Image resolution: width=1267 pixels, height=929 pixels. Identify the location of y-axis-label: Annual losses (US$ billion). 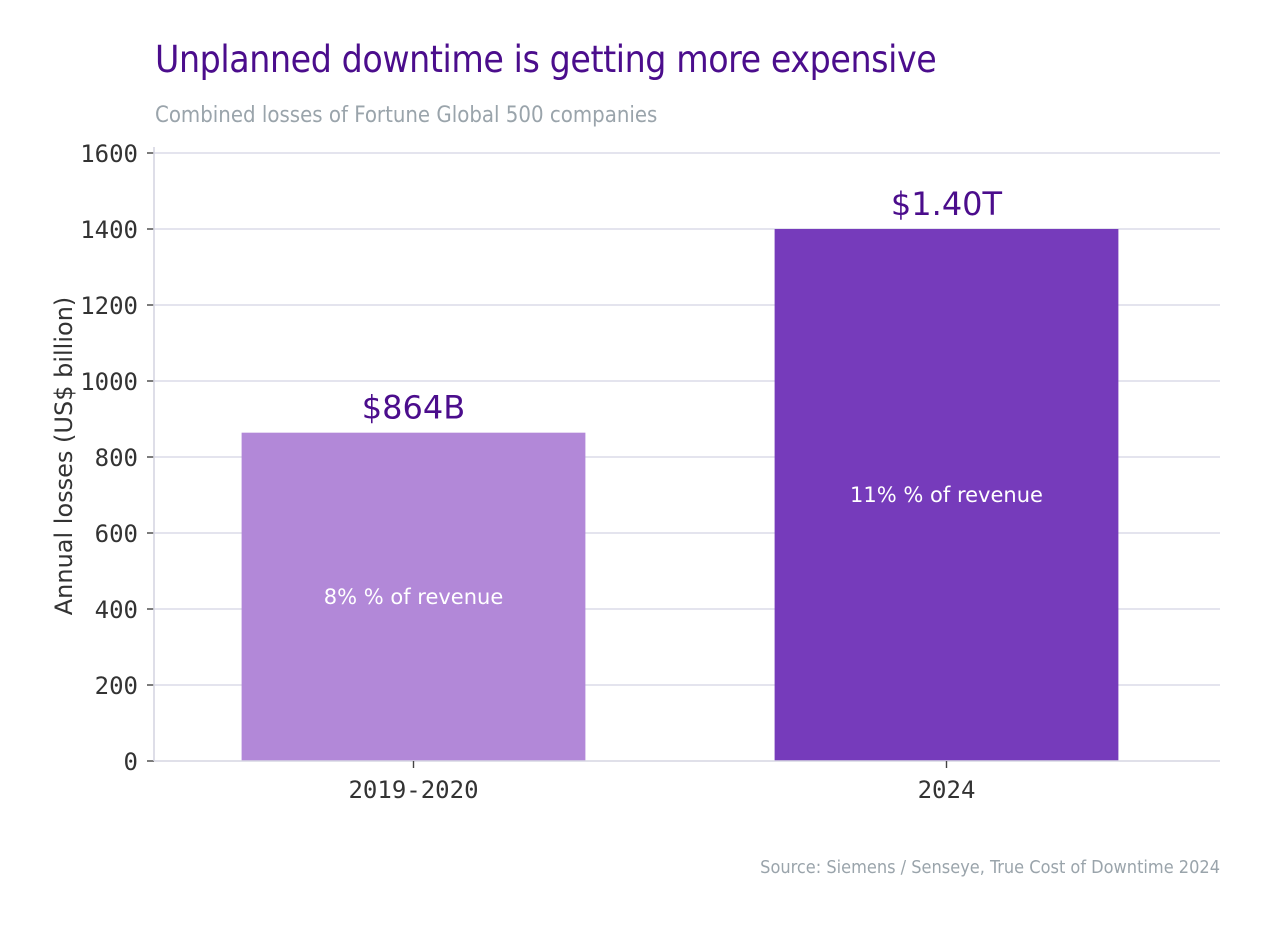
(64, 456).